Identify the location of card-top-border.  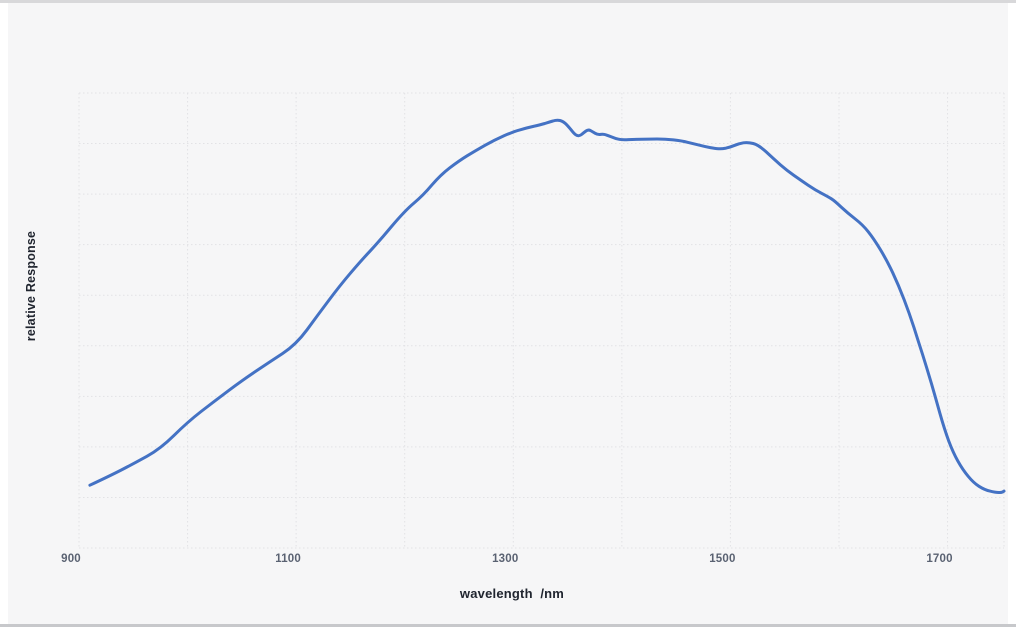
(508, 1).